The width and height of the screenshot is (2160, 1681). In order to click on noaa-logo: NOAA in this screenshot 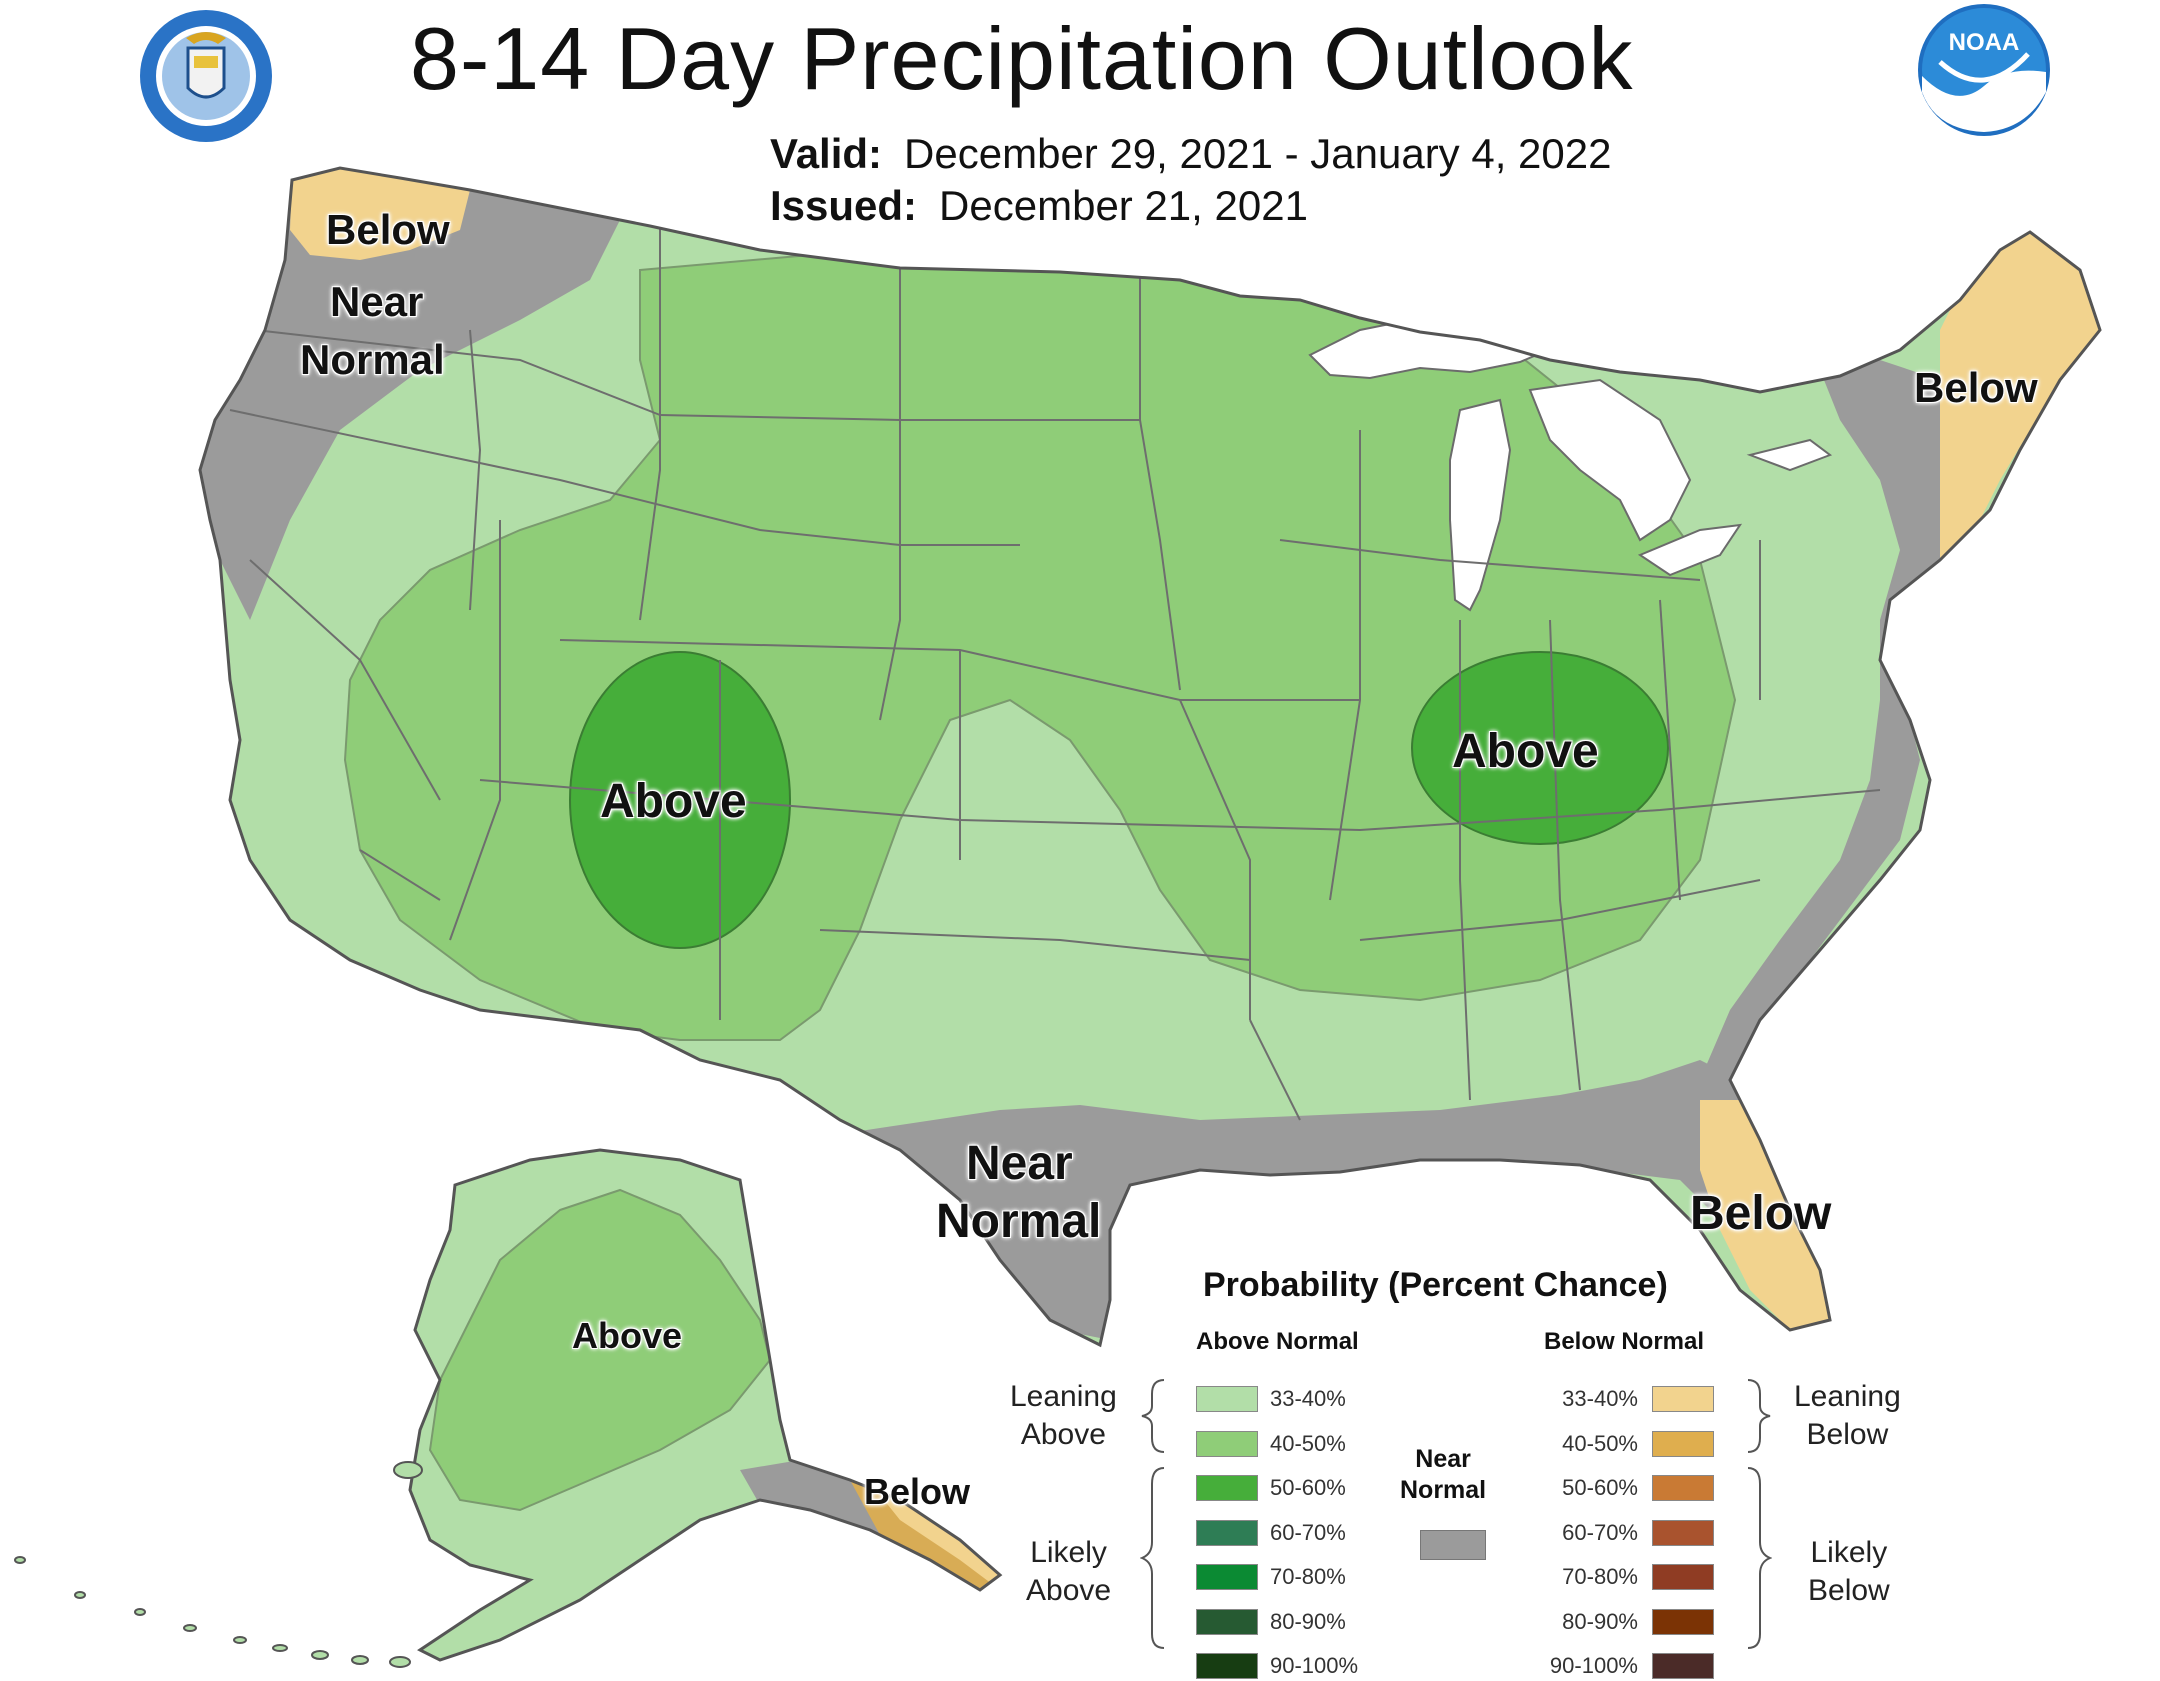, I will do `click(1984, 70)`.